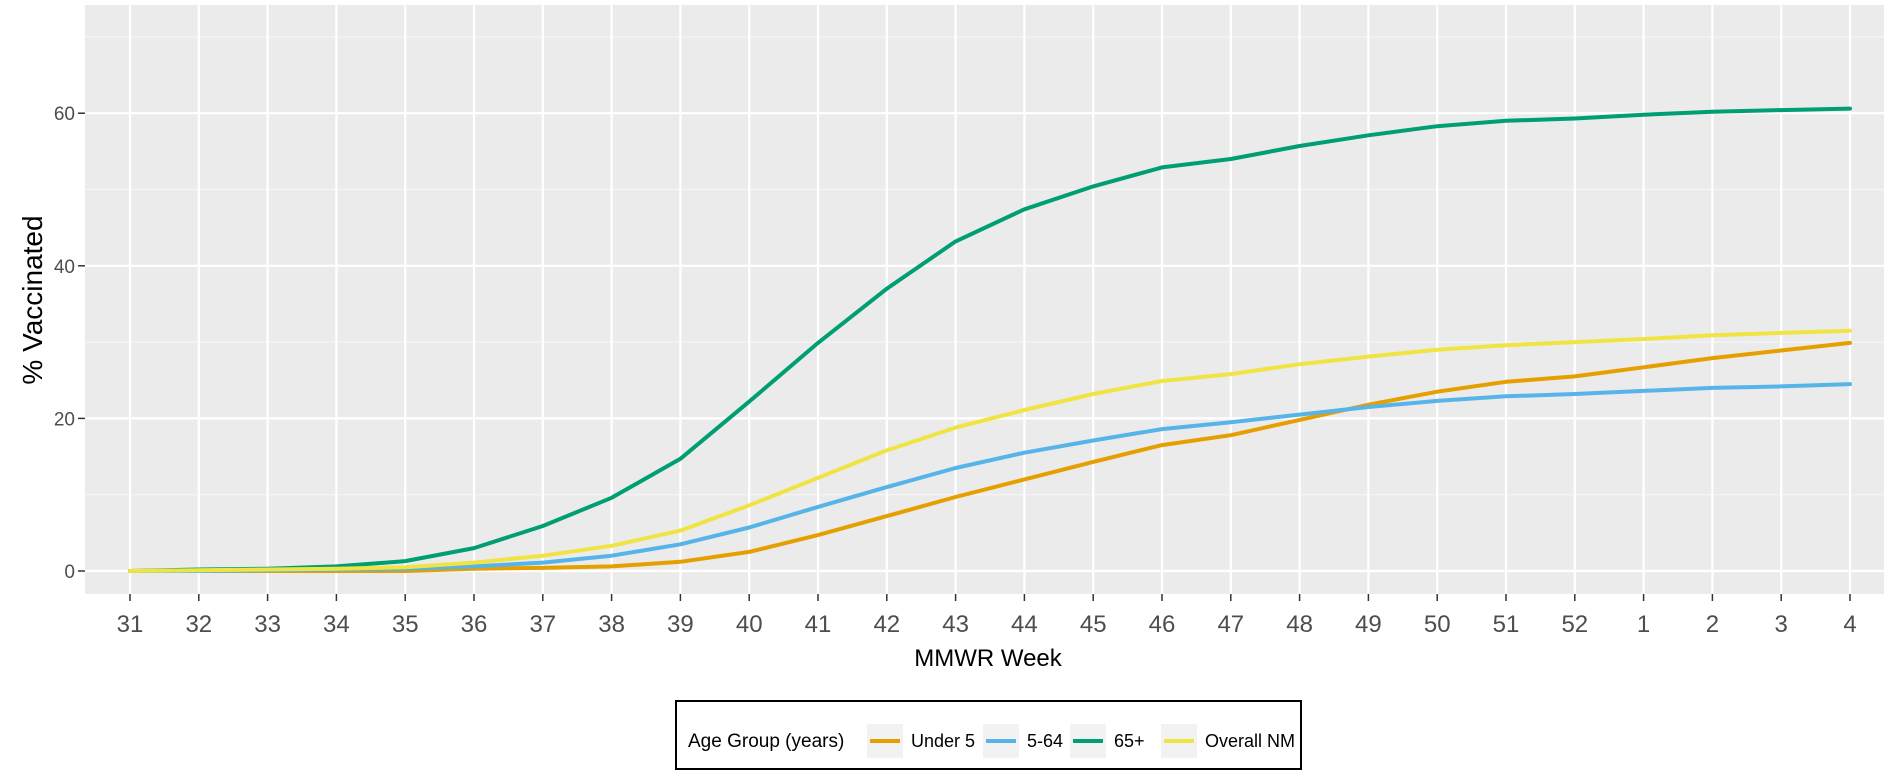 The height and width of the screenshot is (771, 1884). Describe the element at coordinates (64, 114) in the screenshot. I see `y-tick-label: 60` at that location.